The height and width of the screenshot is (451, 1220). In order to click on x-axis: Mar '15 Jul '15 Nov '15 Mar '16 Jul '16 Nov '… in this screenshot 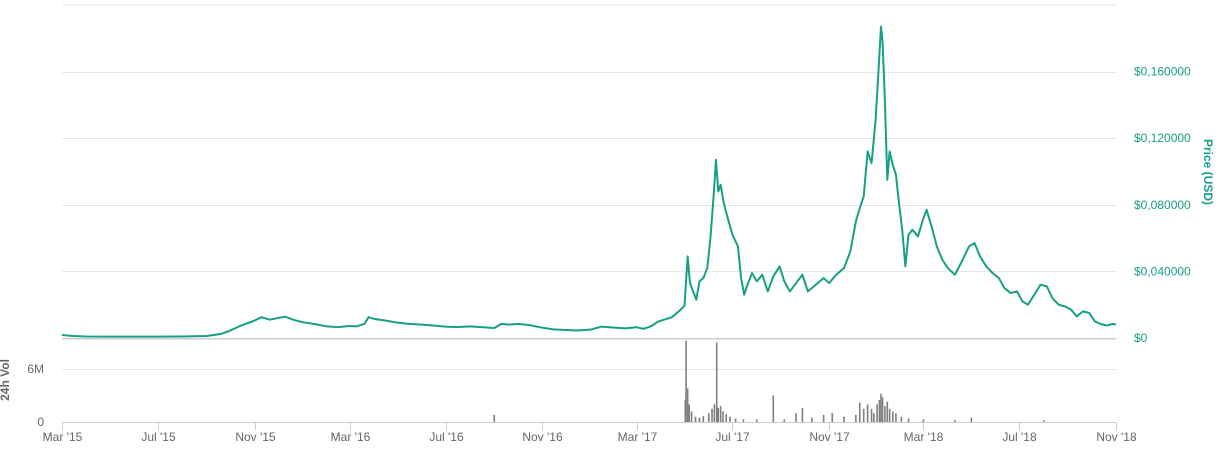, I will do `click(590, 433)`.